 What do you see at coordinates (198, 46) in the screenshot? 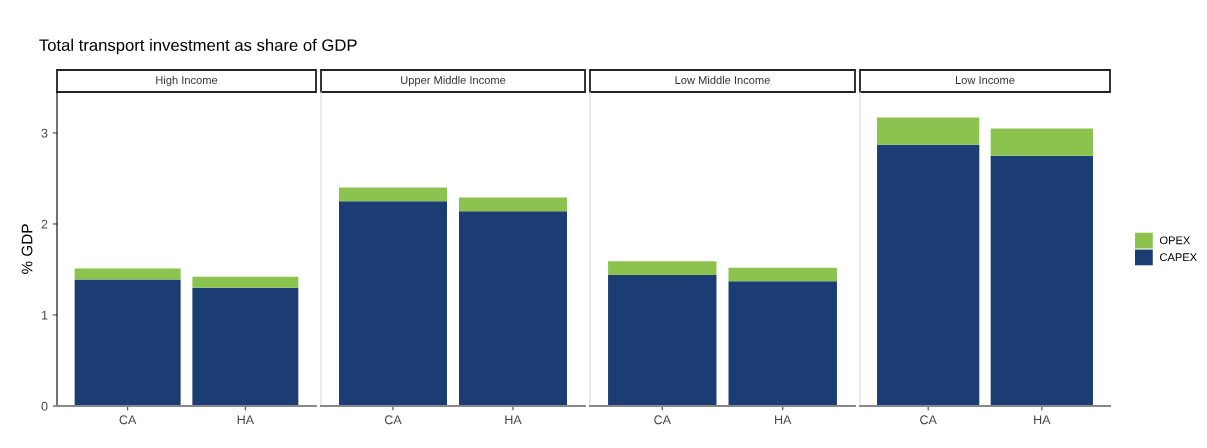
I see `chart-title: Total transport investment as share of GDP` at bounding box center [198, 46].